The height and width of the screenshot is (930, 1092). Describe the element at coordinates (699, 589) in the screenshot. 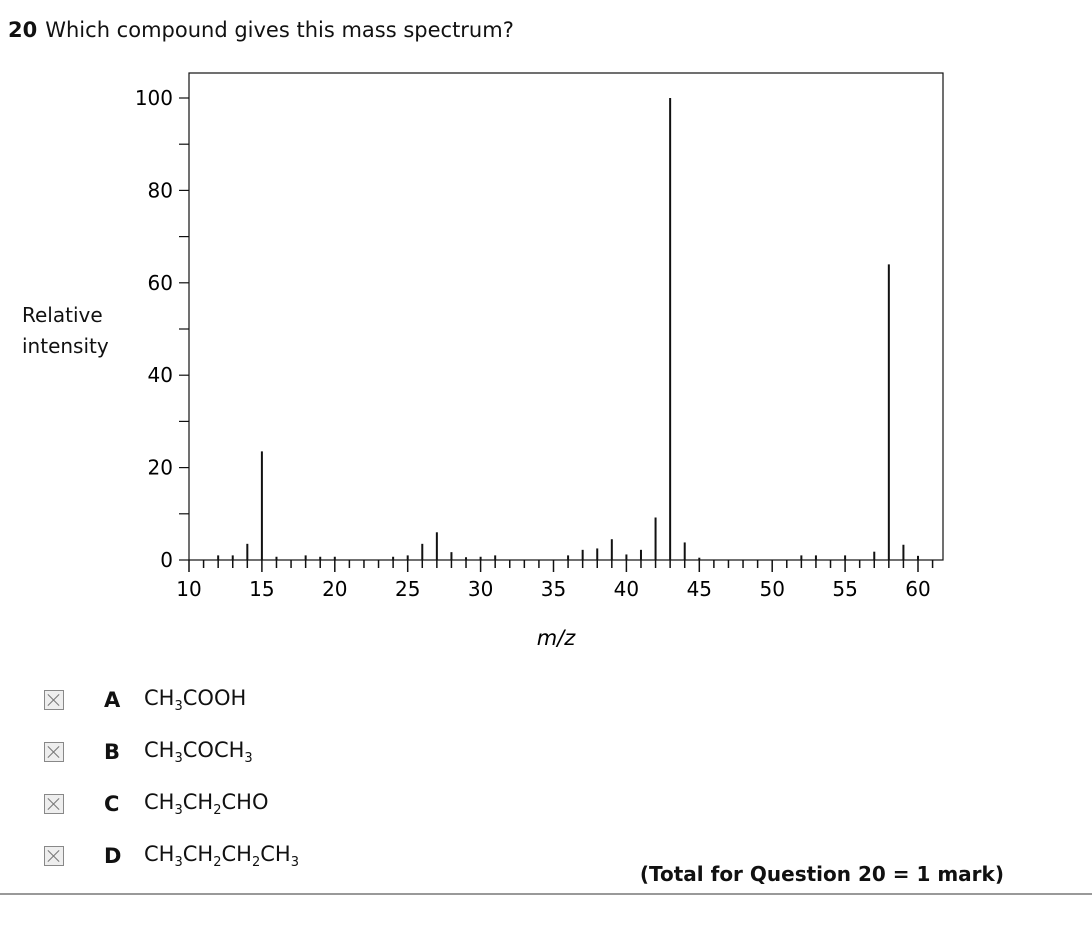

I see `x-tick-label: 45` at that location.